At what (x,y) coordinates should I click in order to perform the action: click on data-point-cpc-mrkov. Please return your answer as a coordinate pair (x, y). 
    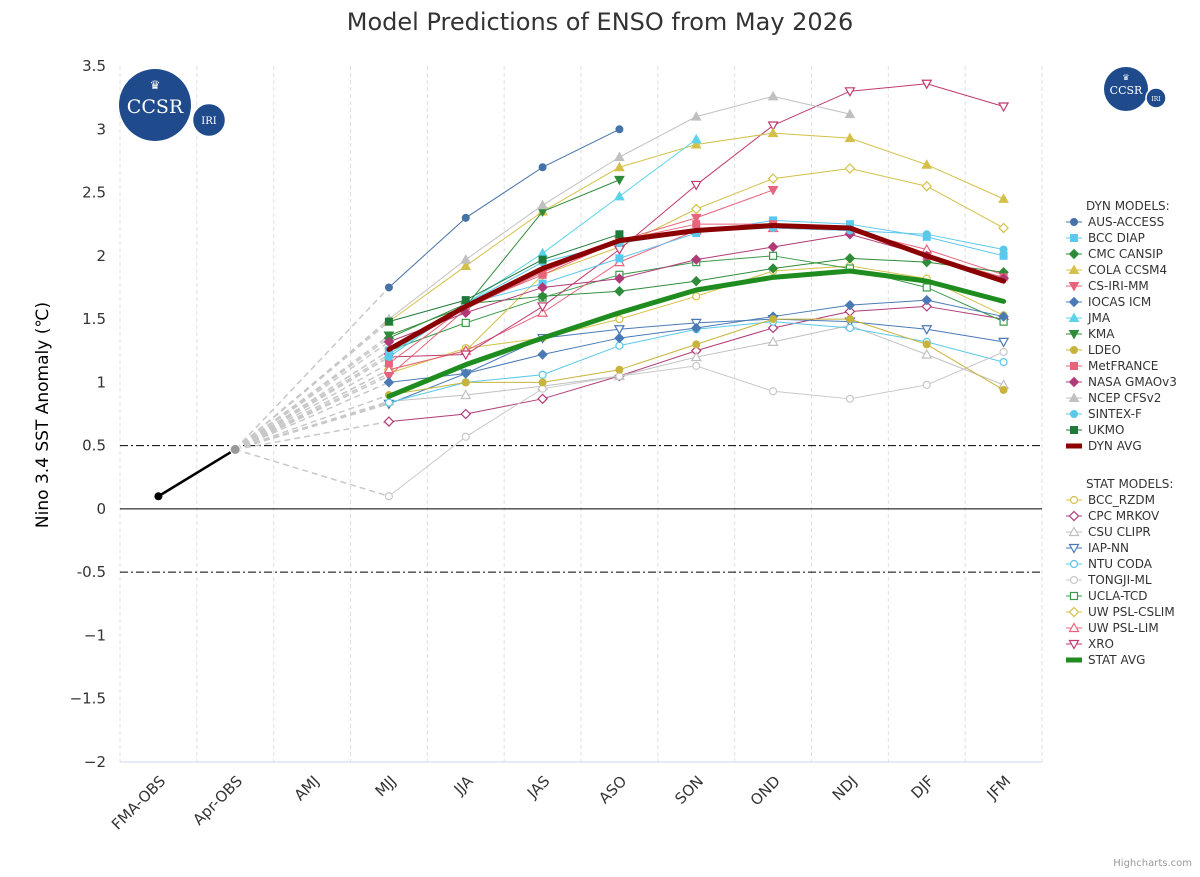
    Looking at the image, I should click on (466, 414).